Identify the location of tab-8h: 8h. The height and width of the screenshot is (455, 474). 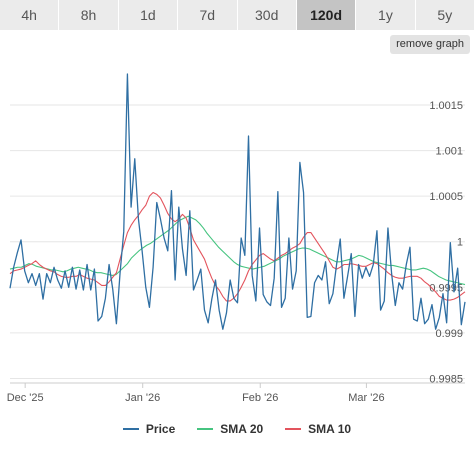
(89, 15).